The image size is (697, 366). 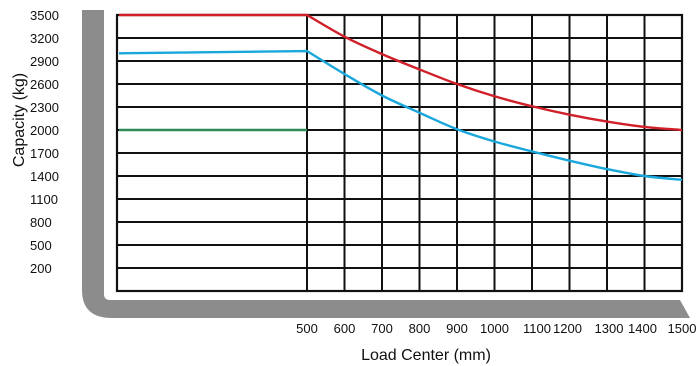 I want to click on y-tick-label: 2600, so click(x=44, y=84).